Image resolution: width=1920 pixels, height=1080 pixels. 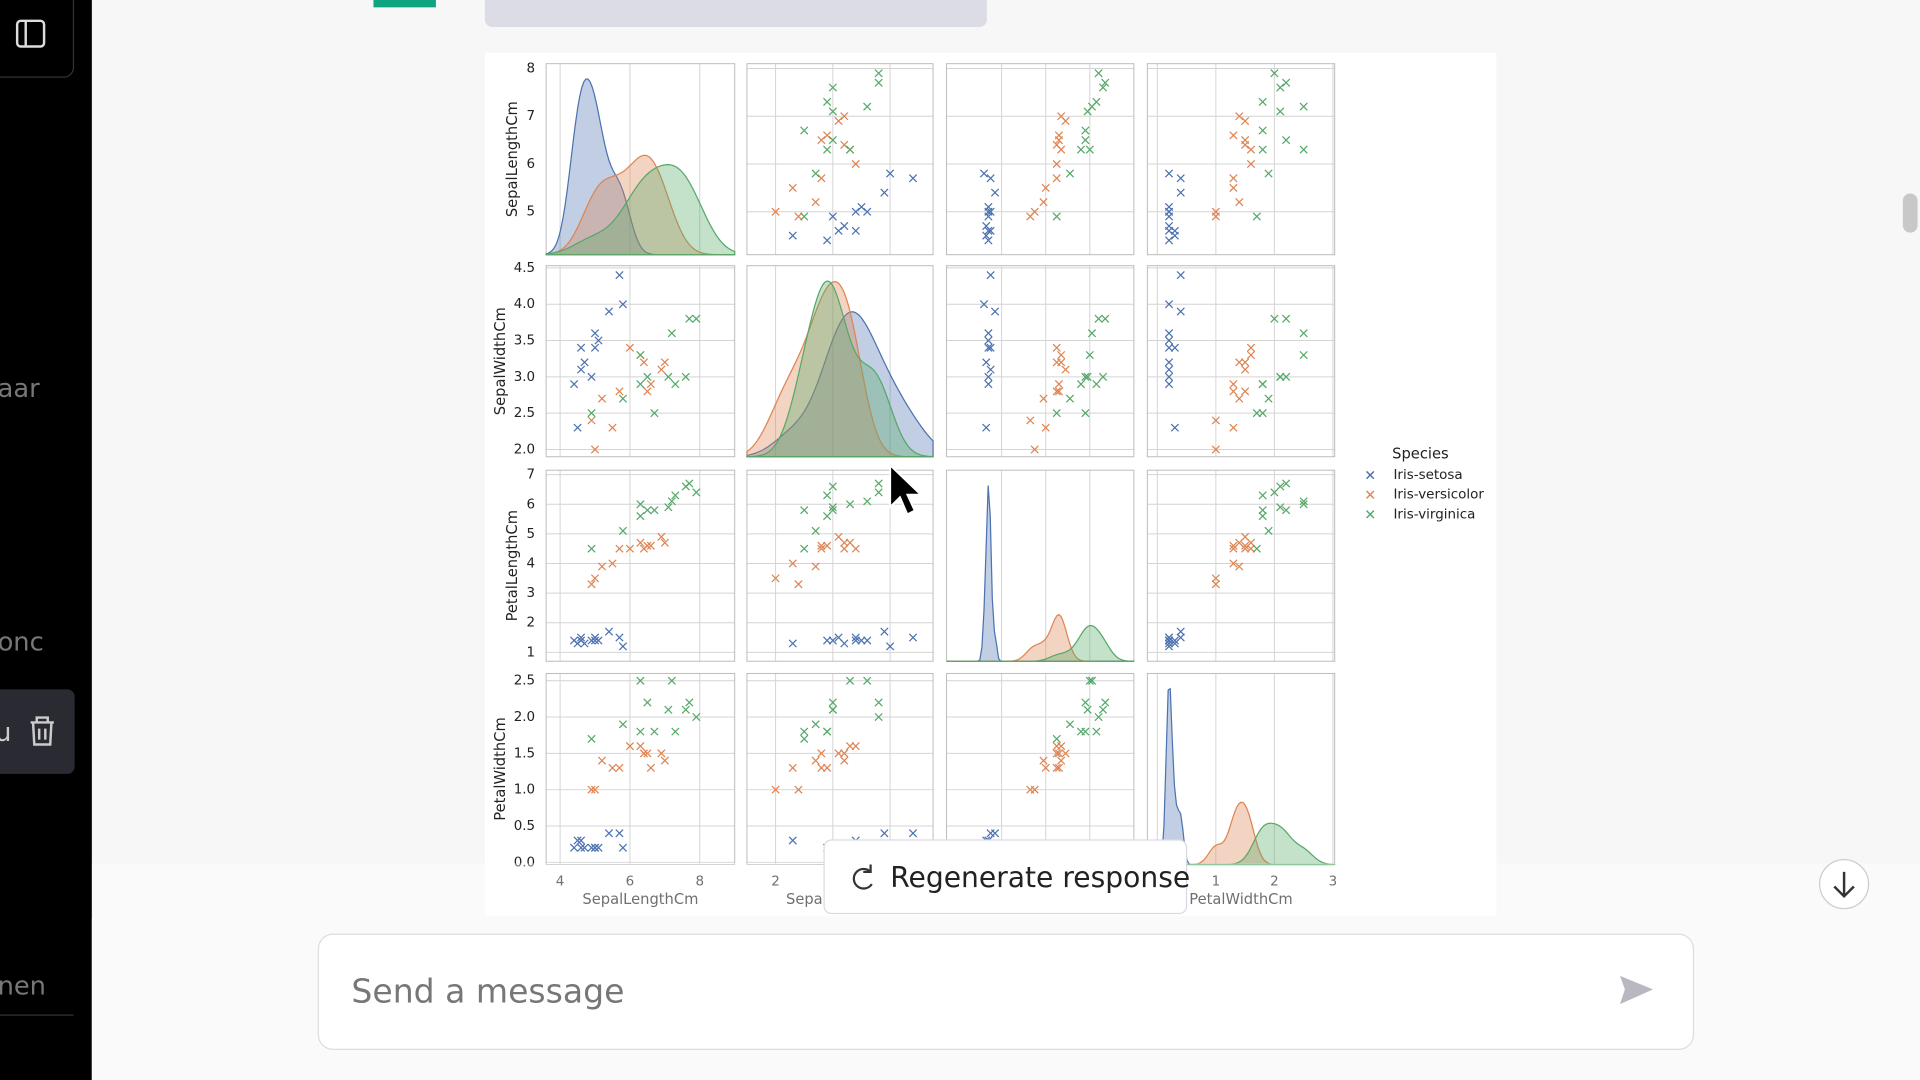 I want to click on send-icon, so click(x=1637, y=990).